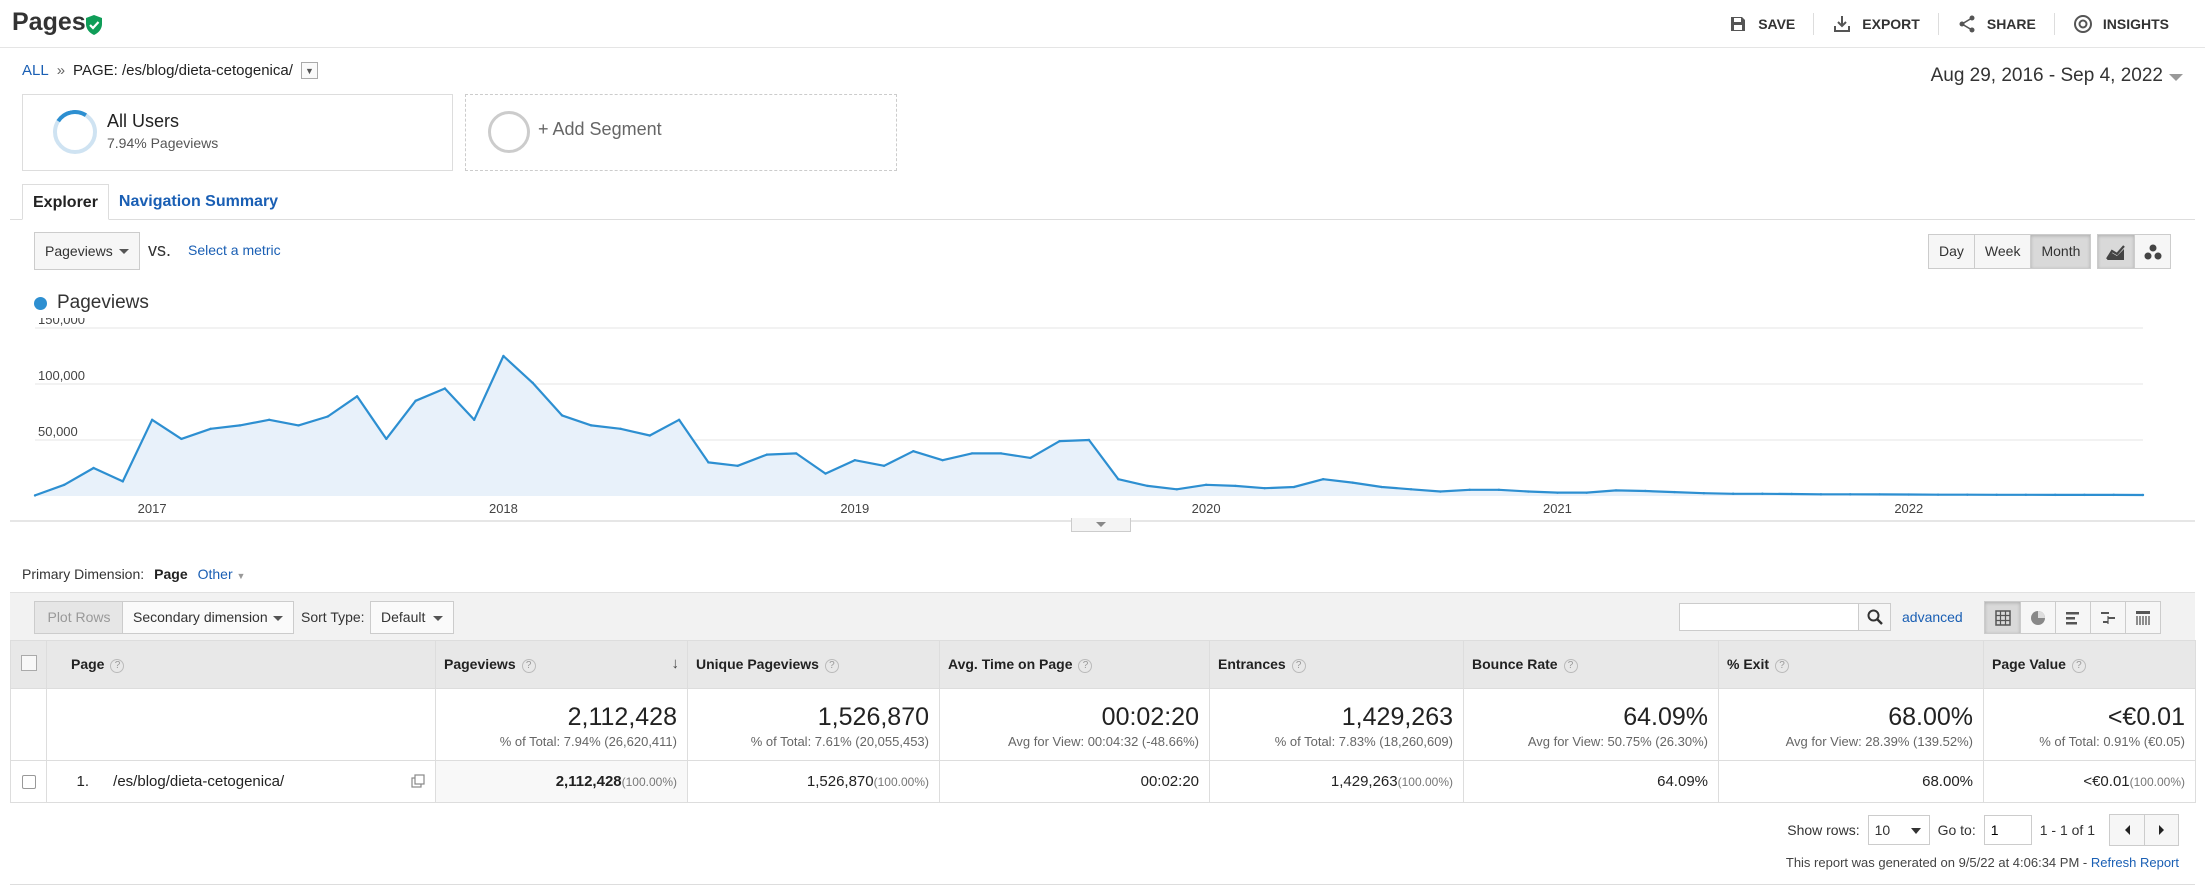  What do you see at coordinates (1956, 830) in the screenshot?
I see `goto-label: Go to:` at bounding box center [1956, 830].